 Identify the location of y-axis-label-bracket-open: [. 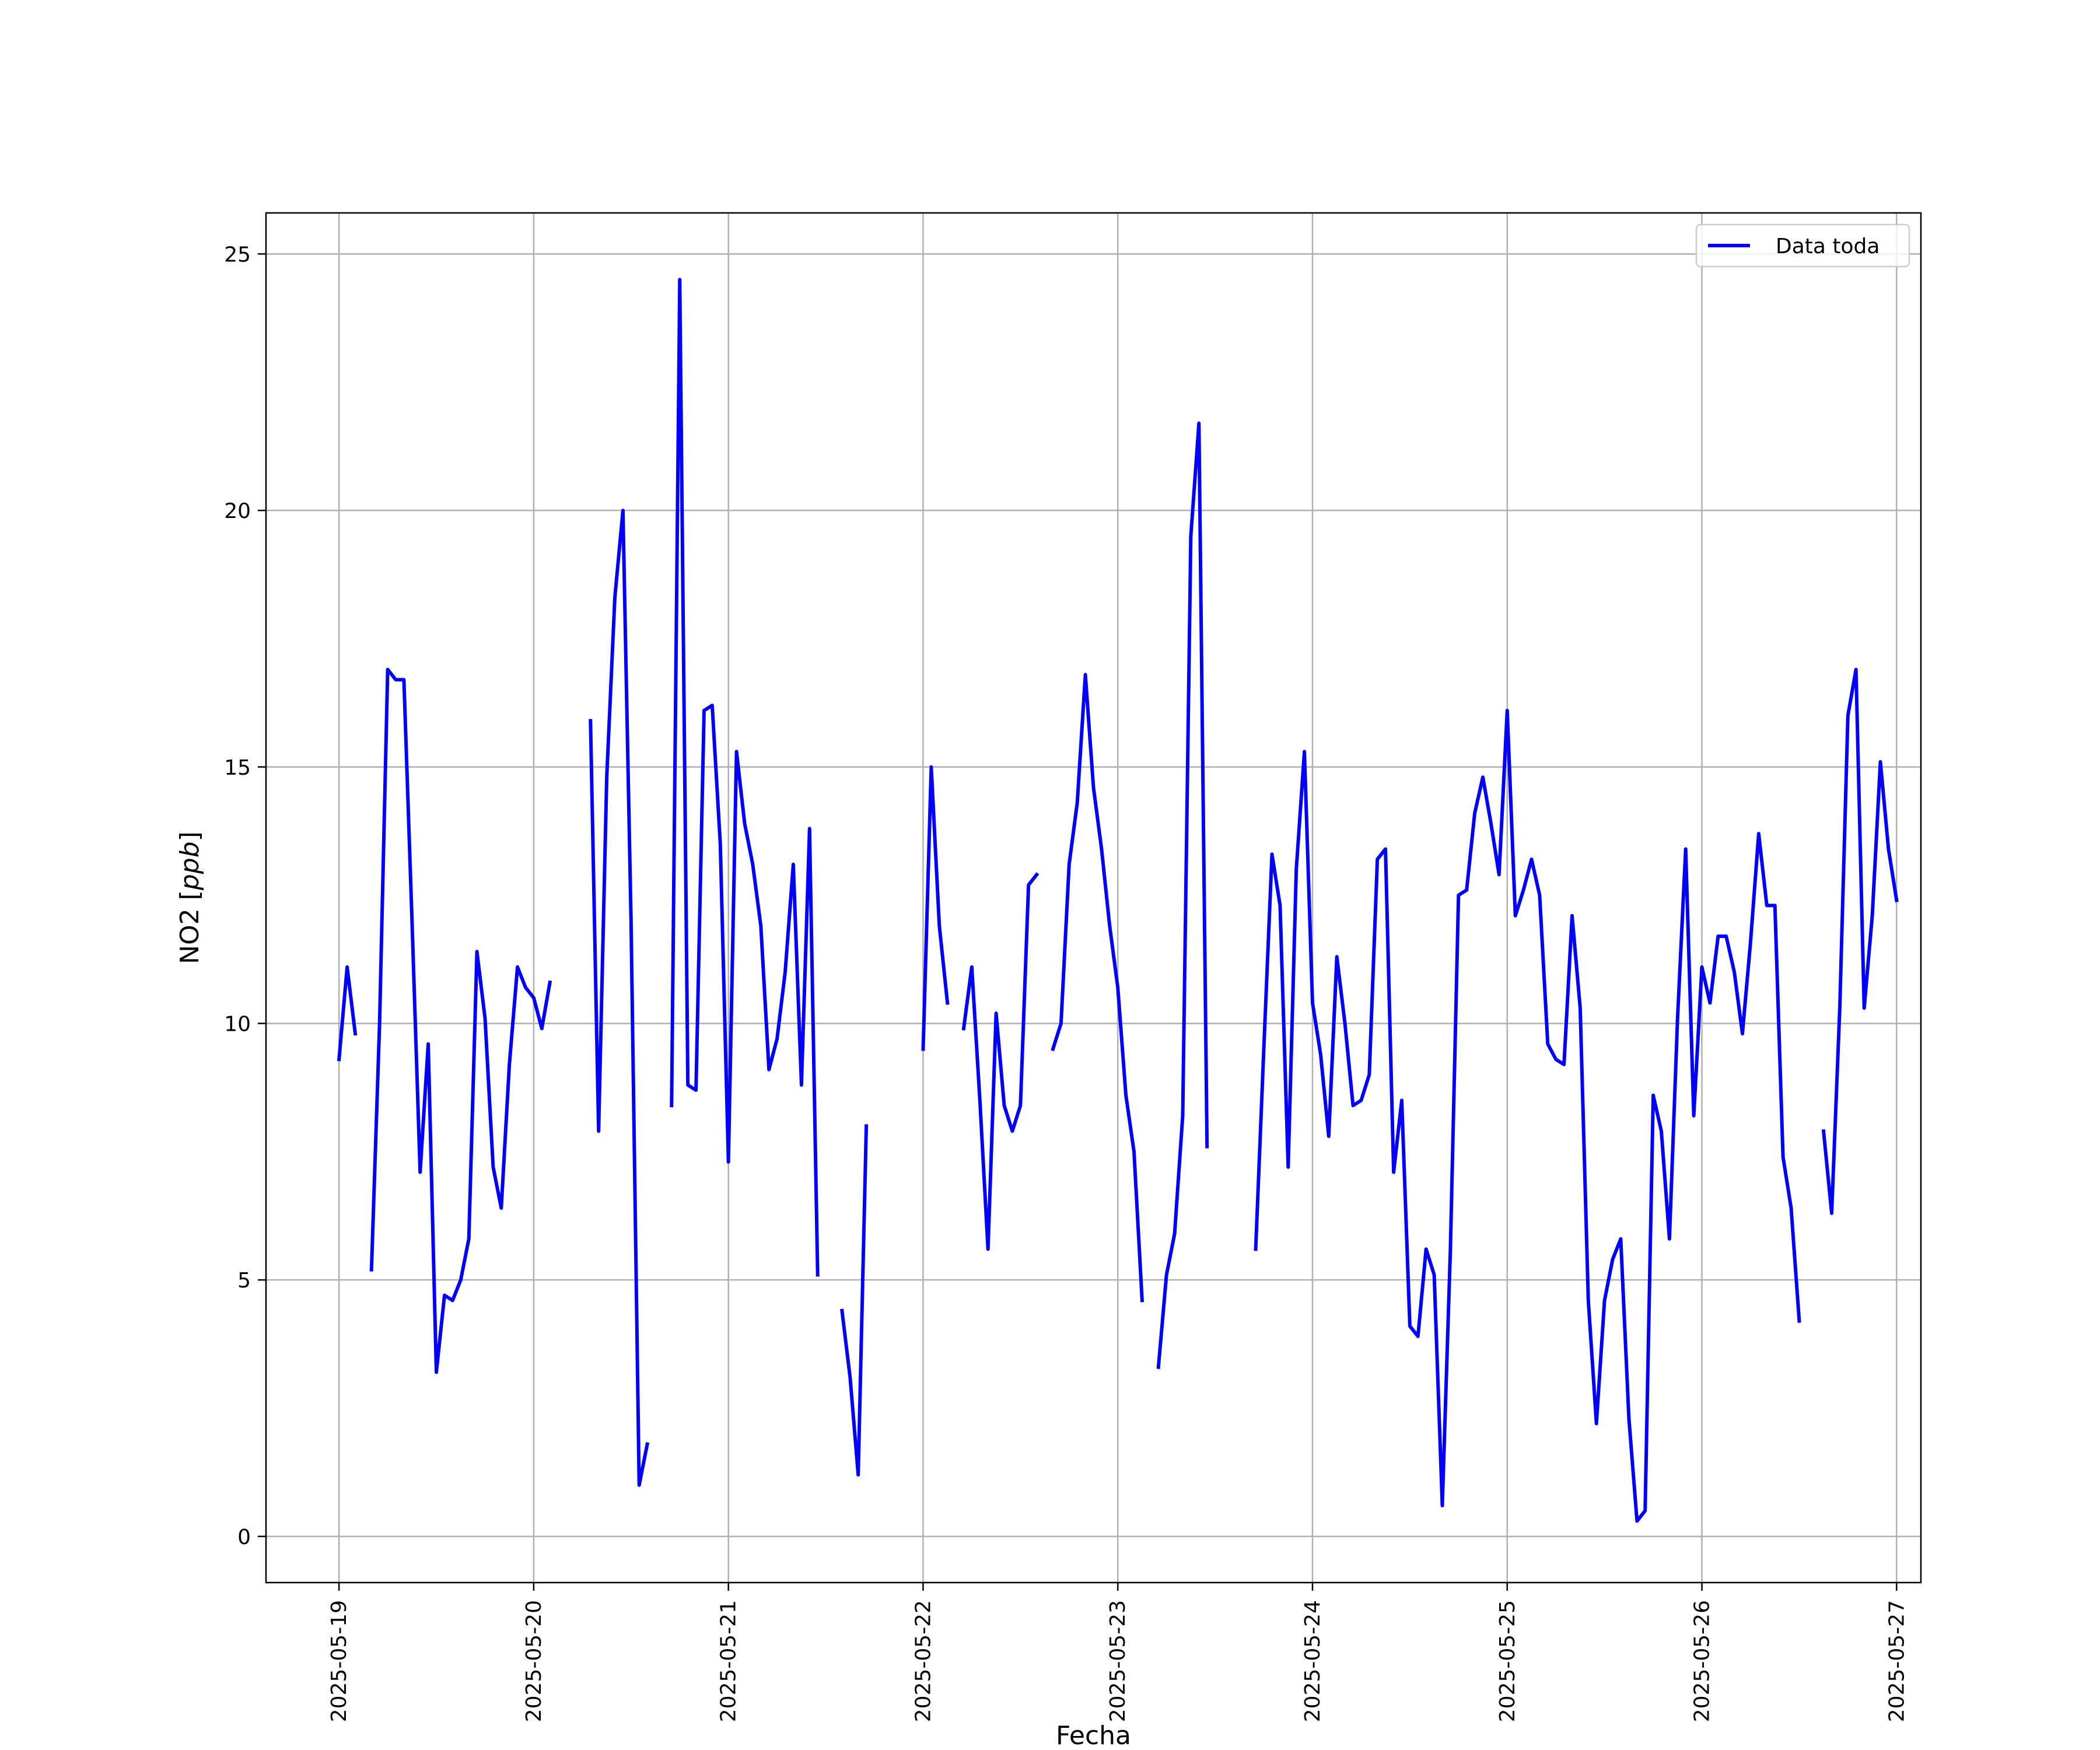
(190, 899).